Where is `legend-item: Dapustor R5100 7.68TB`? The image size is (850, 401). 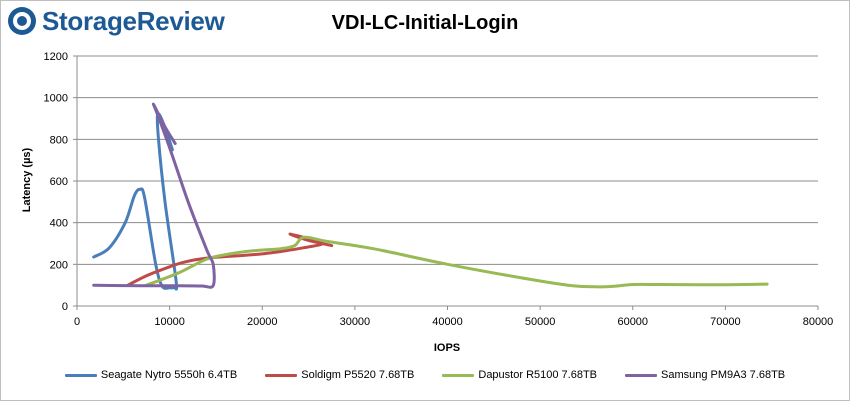 legend-item: Dapustor R5100 7.68TB is located at coordinates (519, 375).